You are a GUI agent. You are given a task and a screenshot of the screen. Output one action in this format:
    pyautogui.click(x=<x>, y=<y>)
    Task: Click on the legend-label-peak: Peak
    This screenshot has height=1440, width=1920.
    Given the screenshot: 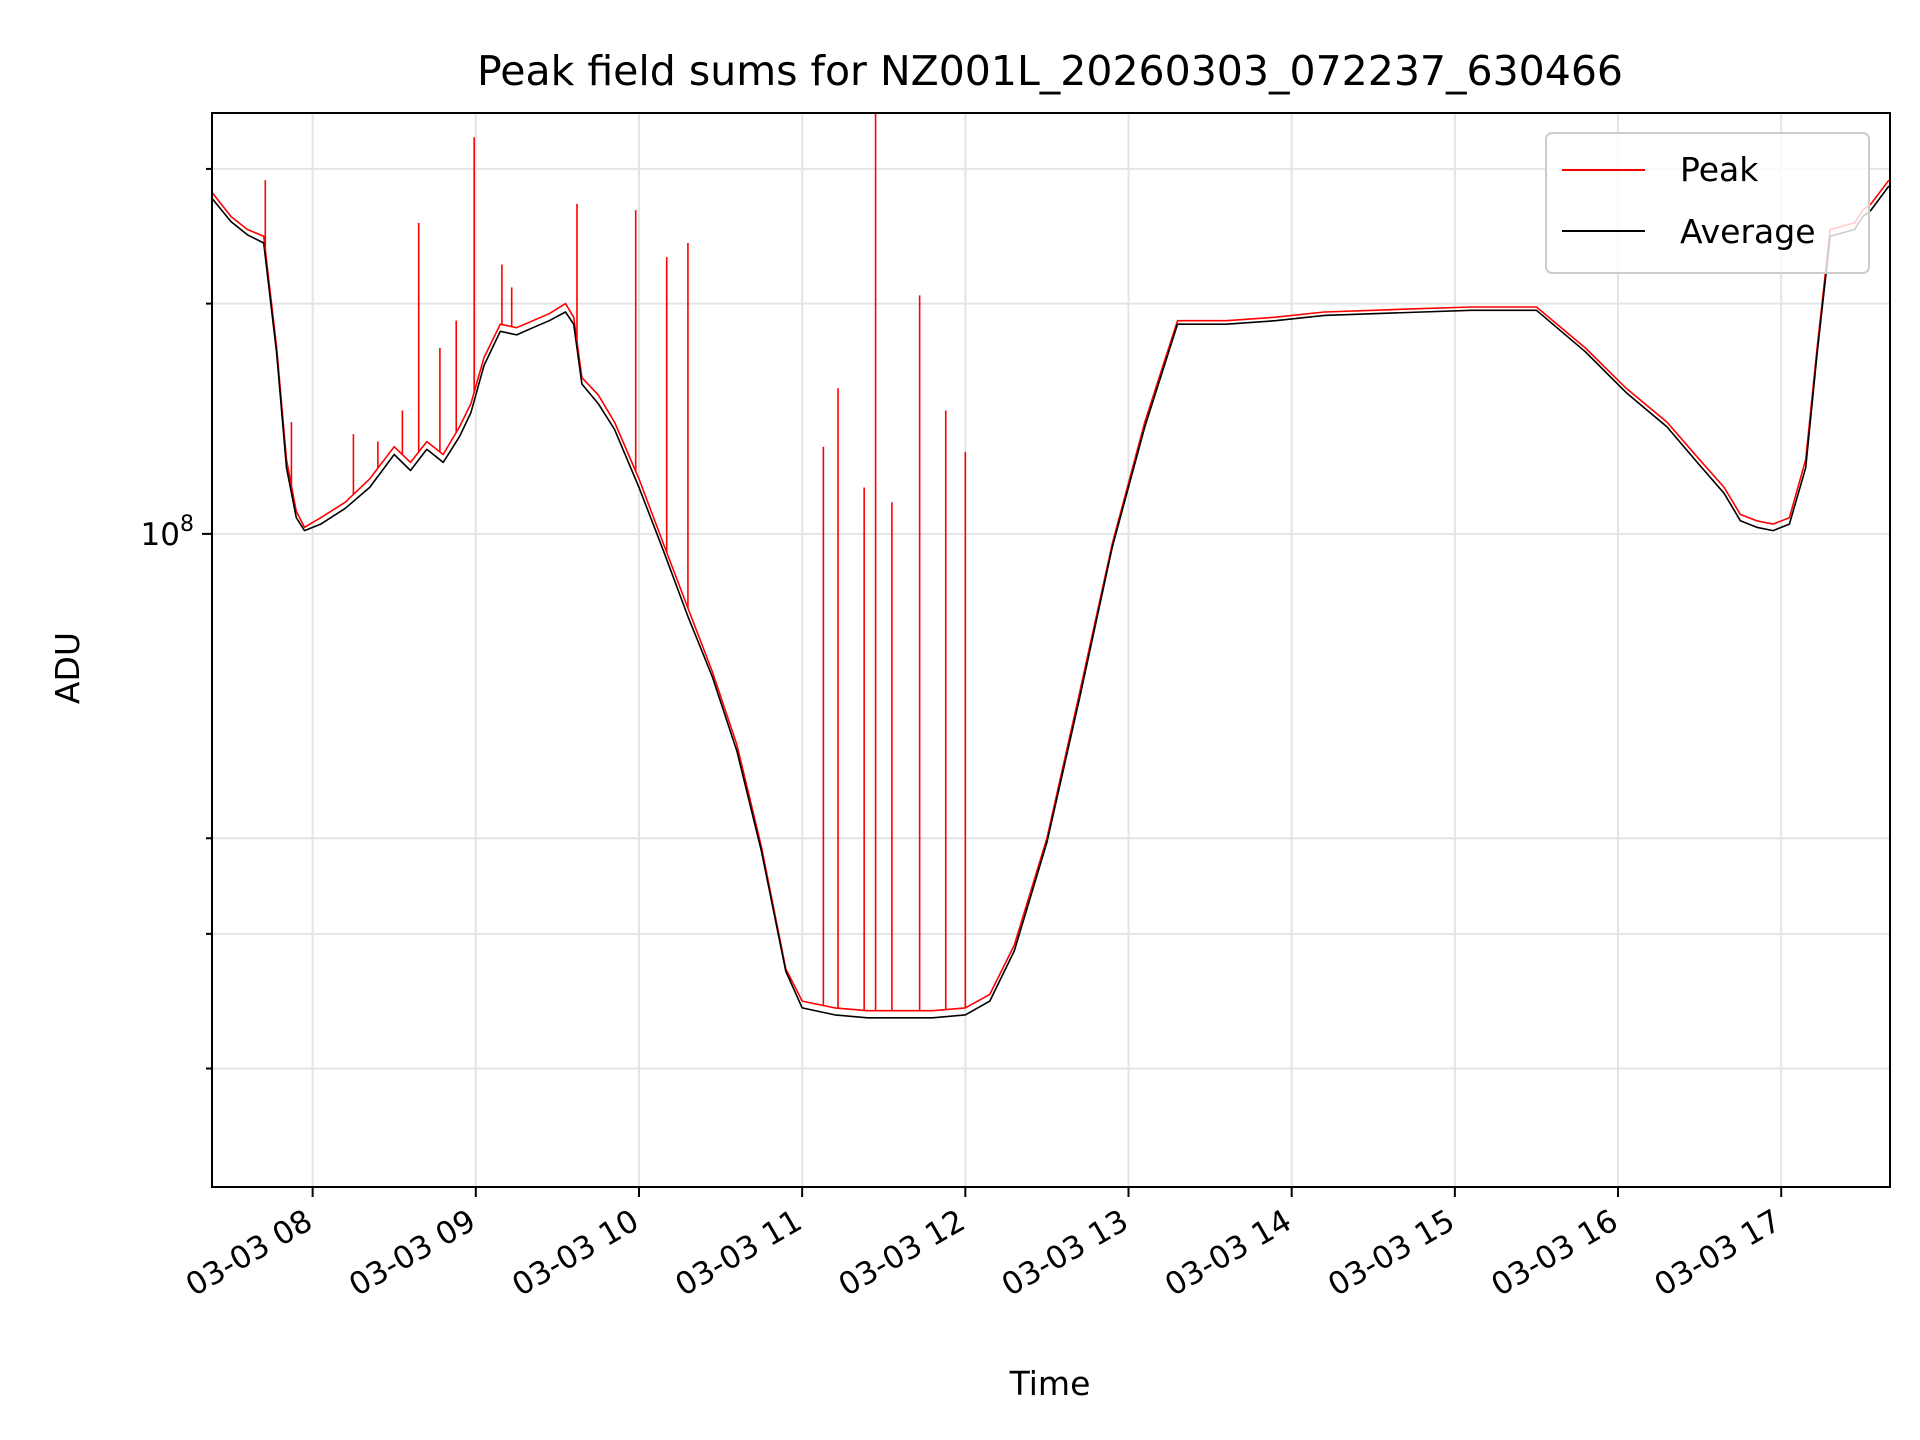 What is the action you would take?
    pyautogui.click(x=1719, y=169)
    